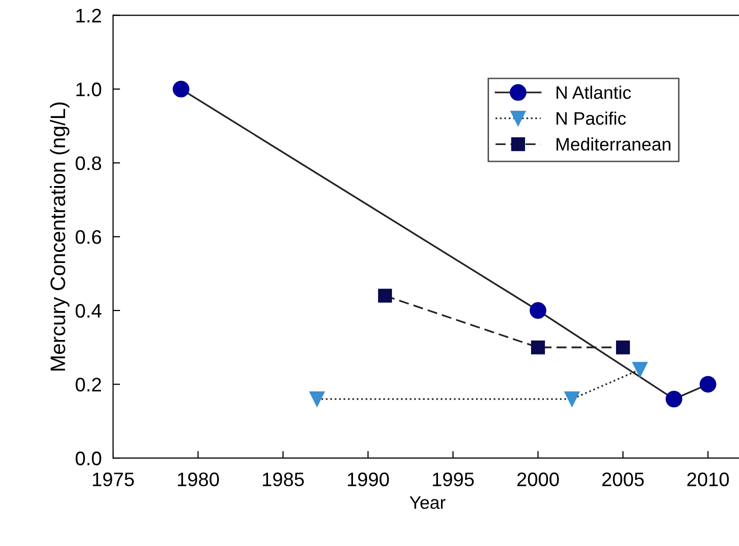 The height and width of the screenshot is (546, 739). Describe the element at coordinates (538, 479) in the screenshot. I see `x-tick-label: 2000` at that location.